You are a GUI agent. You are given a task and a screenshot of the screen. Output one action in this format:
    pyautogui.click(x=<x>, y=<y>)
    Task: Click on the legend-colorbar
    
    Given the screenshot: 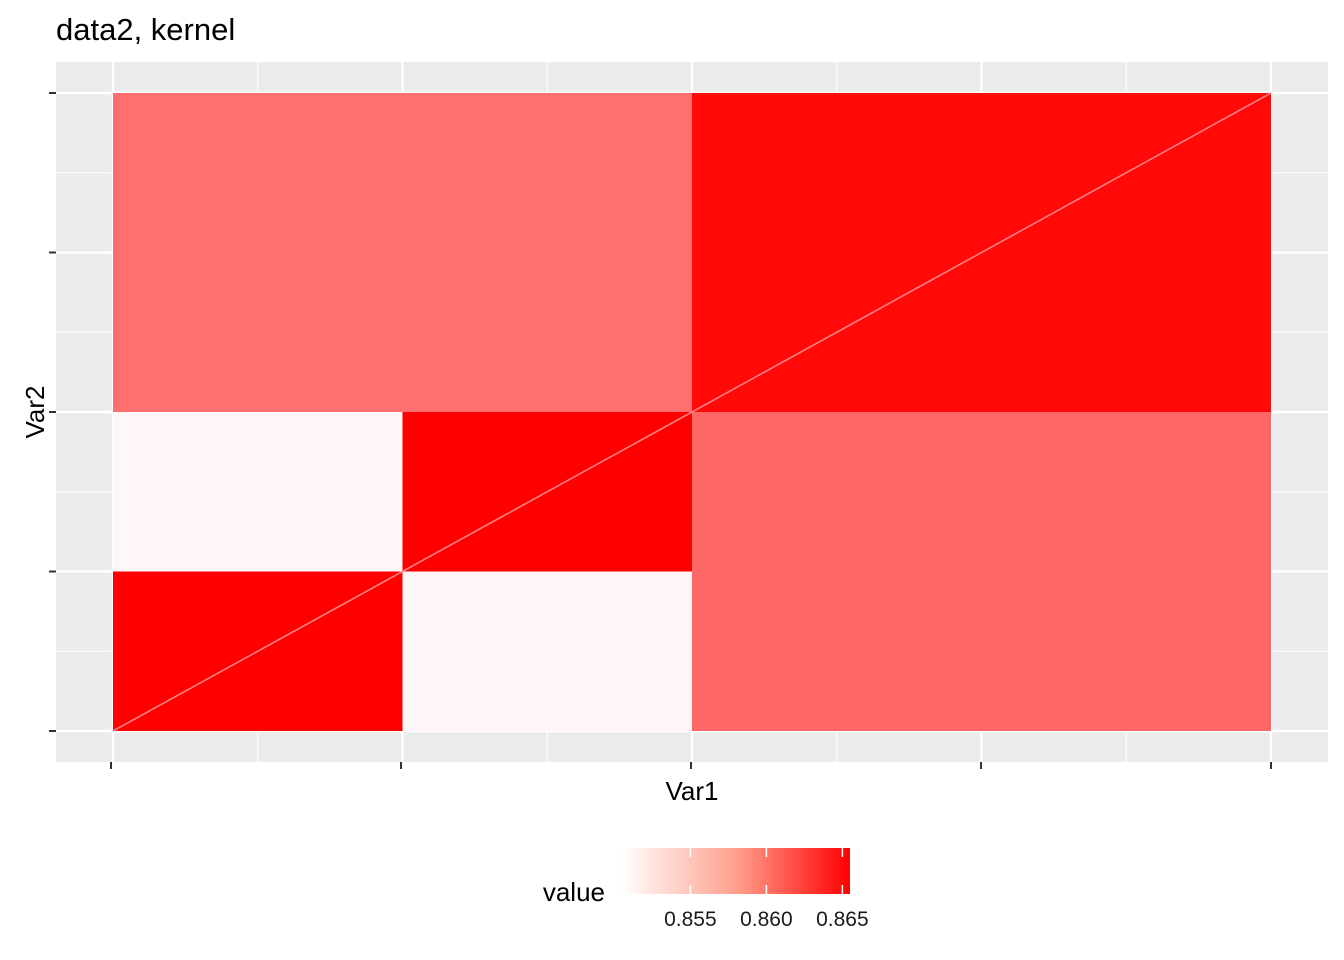 What is the action you would take?
    pyautogui.click(x=736, y=871)
    